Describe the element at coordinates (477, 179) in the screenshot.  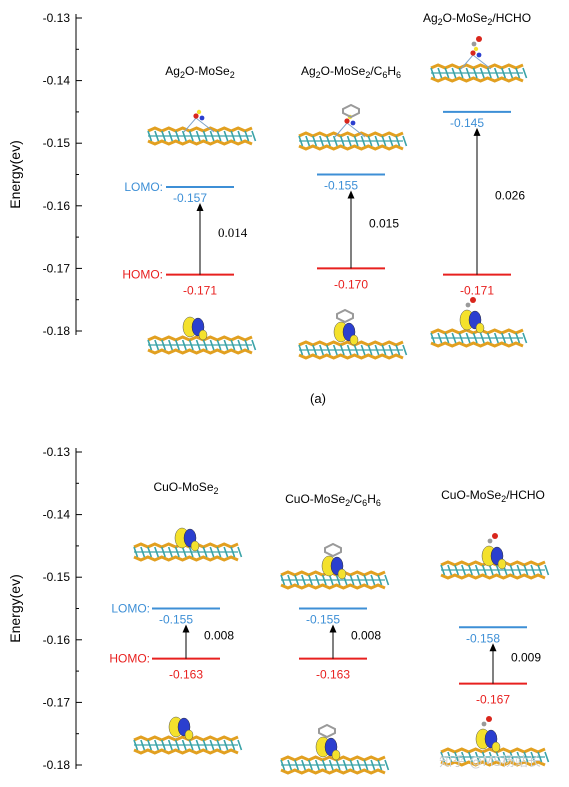
I see `system-3: Ag2O-MoSe2/HCHO -0.145 -0.171 0.026` at that location.